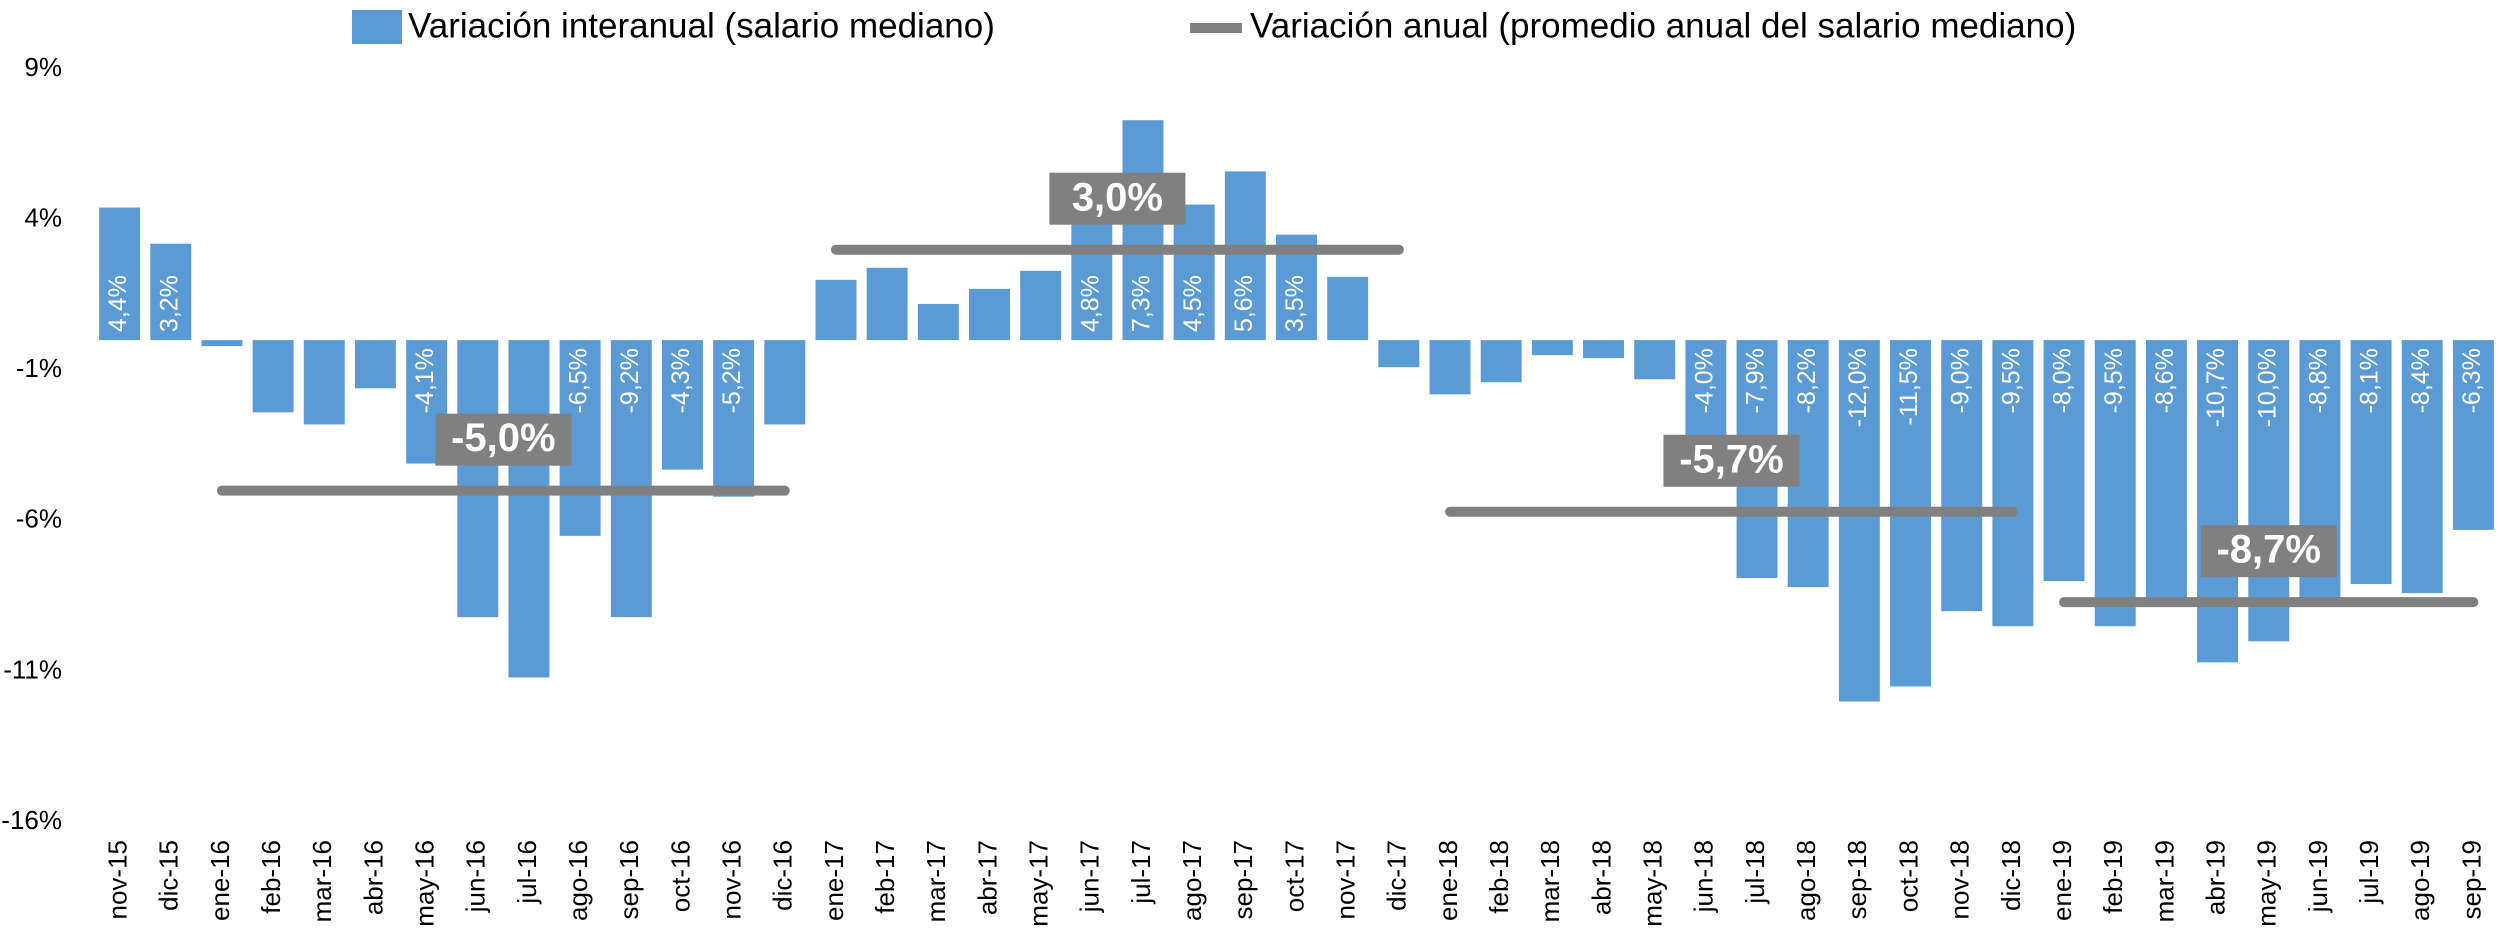 The height and width of the screenshot is (939, 2503). I want to click on data-label: -5,7%, so click(1731, 459).